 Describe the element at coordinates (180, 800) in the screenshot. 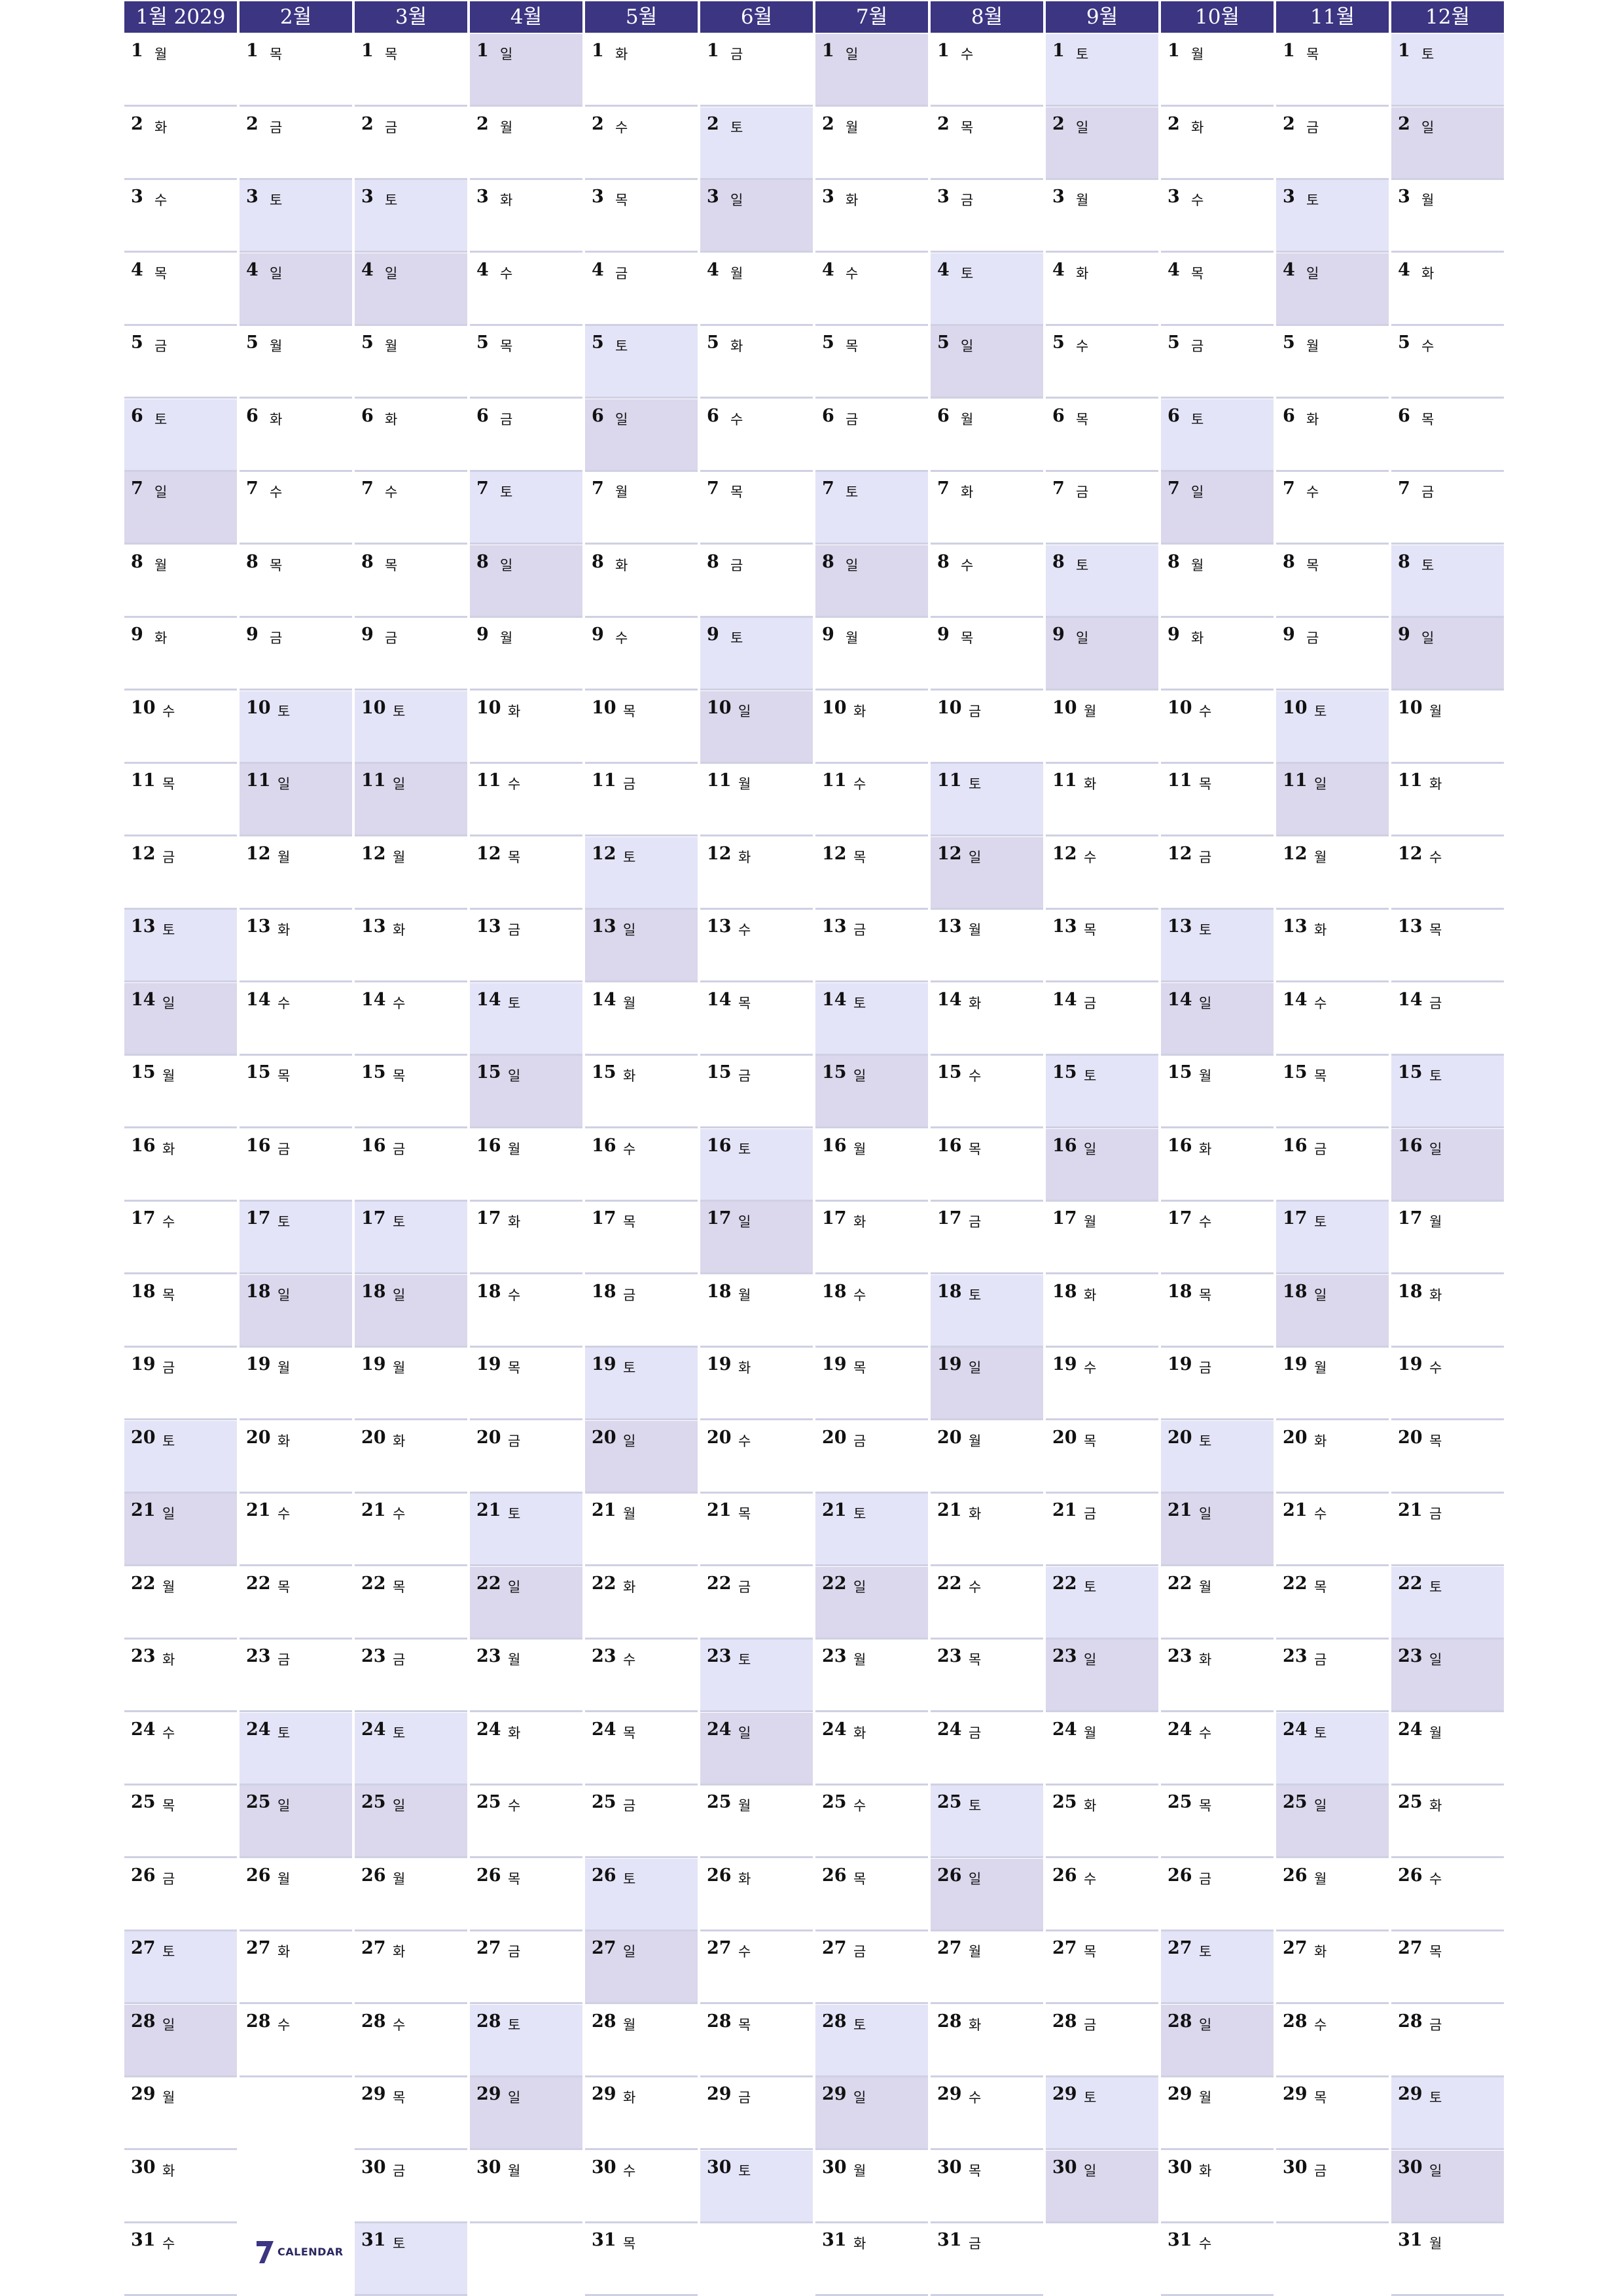

I see `day-cell: 11 목` at that location.